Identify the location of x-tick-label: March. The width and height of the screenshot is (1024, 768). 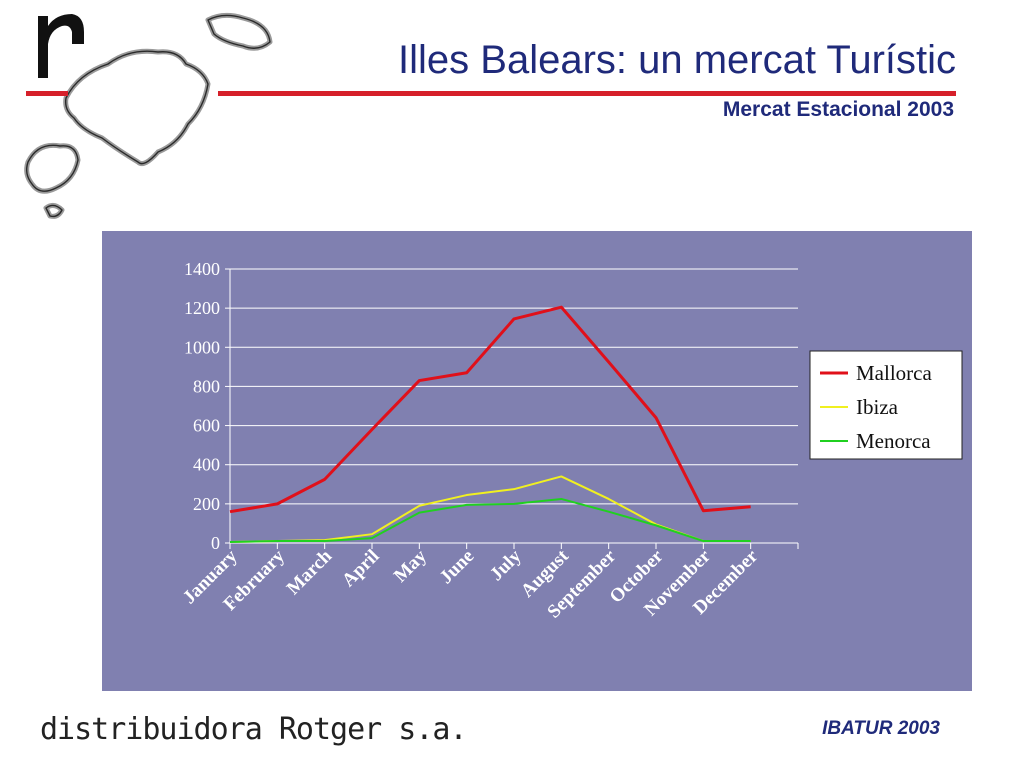
(310, 572).